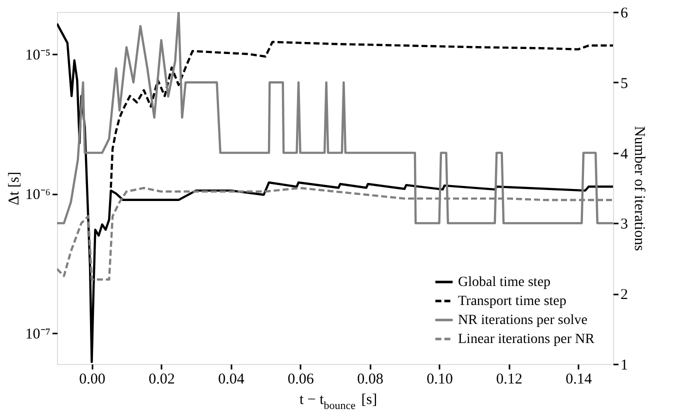 Image resolution: width=681 pixels, height=415 pixels. What do you see at coordinates (231, 380) in the screenshot?
I see `x-tick-label: 0.04` at bounding box center [231, 380].